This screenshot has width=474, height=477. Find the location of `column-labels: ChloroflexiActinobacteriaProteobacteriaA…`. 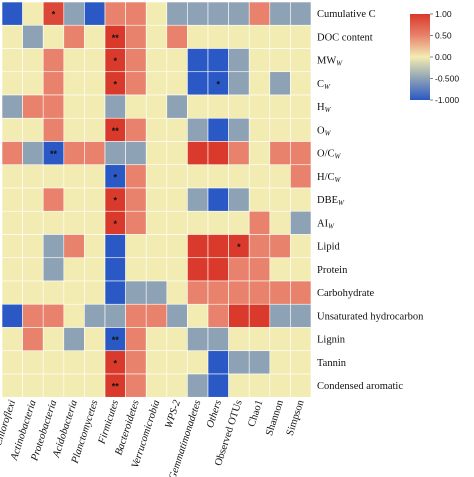

column-labels: ChloroflexiActinobacteriaProteobacteriaA… is located at coordinates (153, 437).